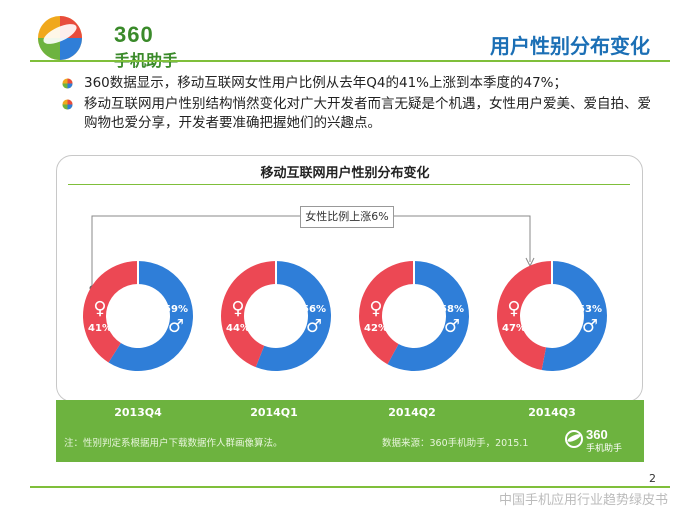  Describe the element at coordinates (597, 434) in the screenshot. I see `footer-logo-number: 360` at that location.